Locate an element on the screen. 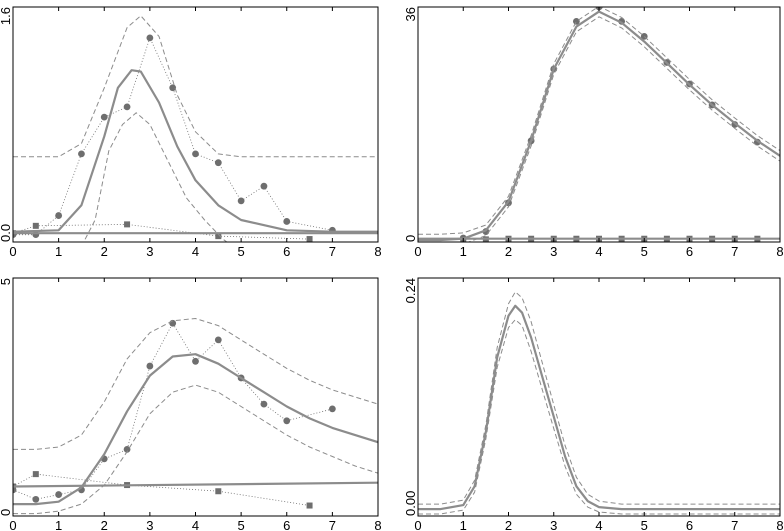 The image size is (784, 531). series-fit-flat is located at coordinates (195, 484).